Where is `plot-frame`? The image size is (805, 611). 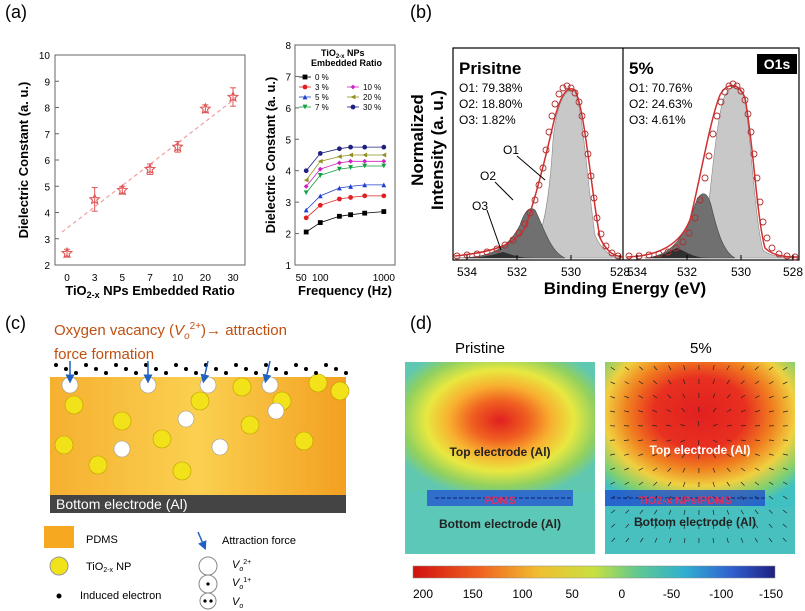 plot-frame is located at coordinates (150, 160).